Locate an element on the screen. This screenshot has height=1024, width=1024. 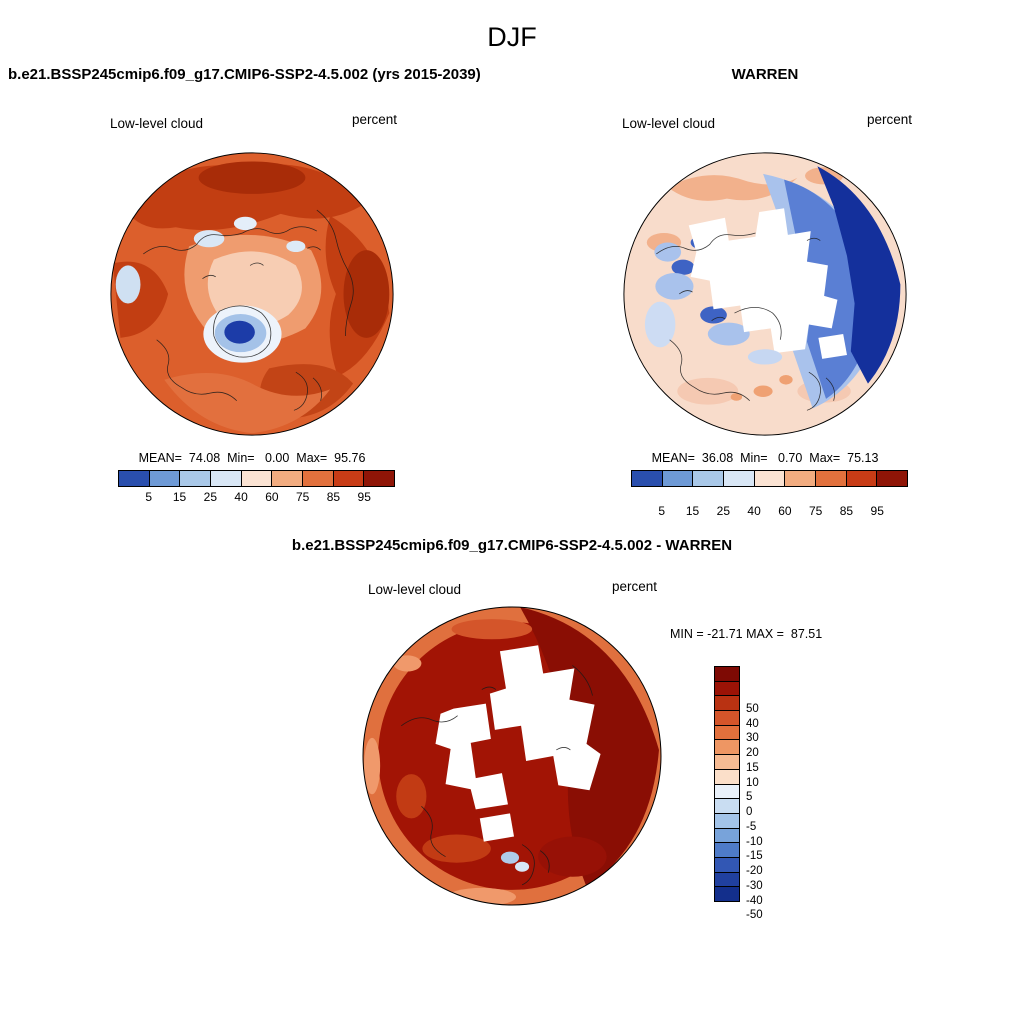
model-coastlines is located at coordinates (248, 310).